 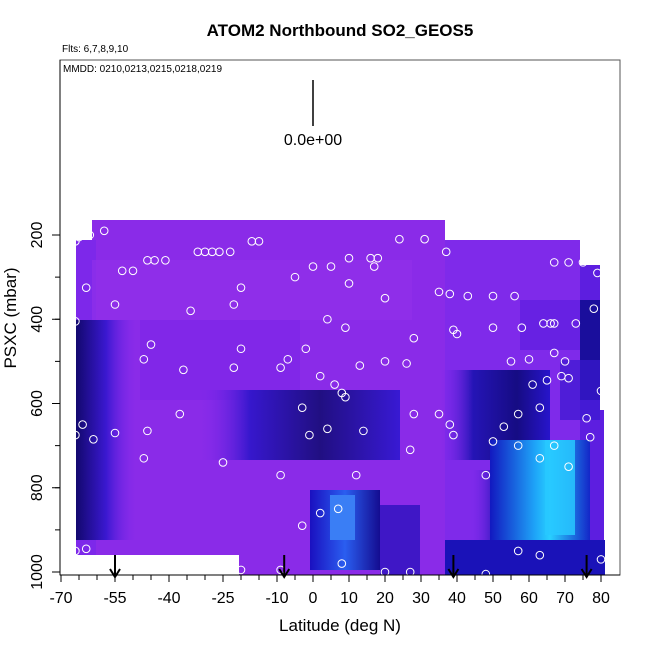 I want to click on y-tick-label: 200, so click(x=37, y=235).